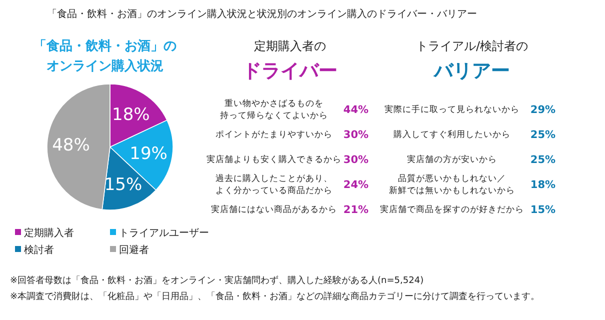 Image resolution: width=605 pixels, height=320 pixels. What do you see at coordinates (164, 233) in the screenshot?
I see `legend-label: トライアルユーザー` at bounding box center [164, 233].